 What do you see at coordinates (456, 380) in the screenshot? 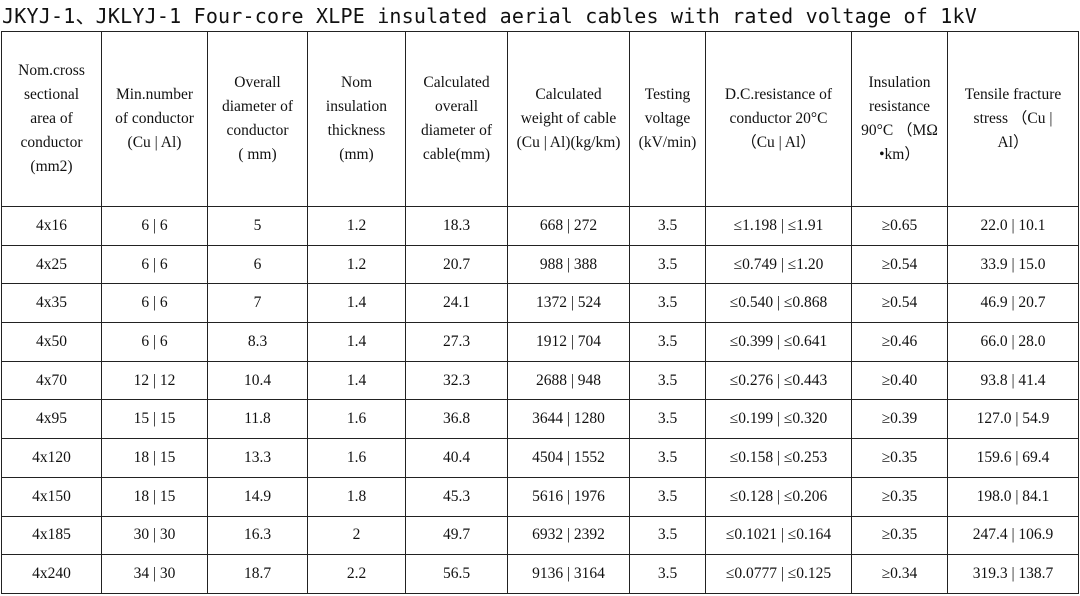
I see `table-cell: 32.3` at bounding box center [456, 380].